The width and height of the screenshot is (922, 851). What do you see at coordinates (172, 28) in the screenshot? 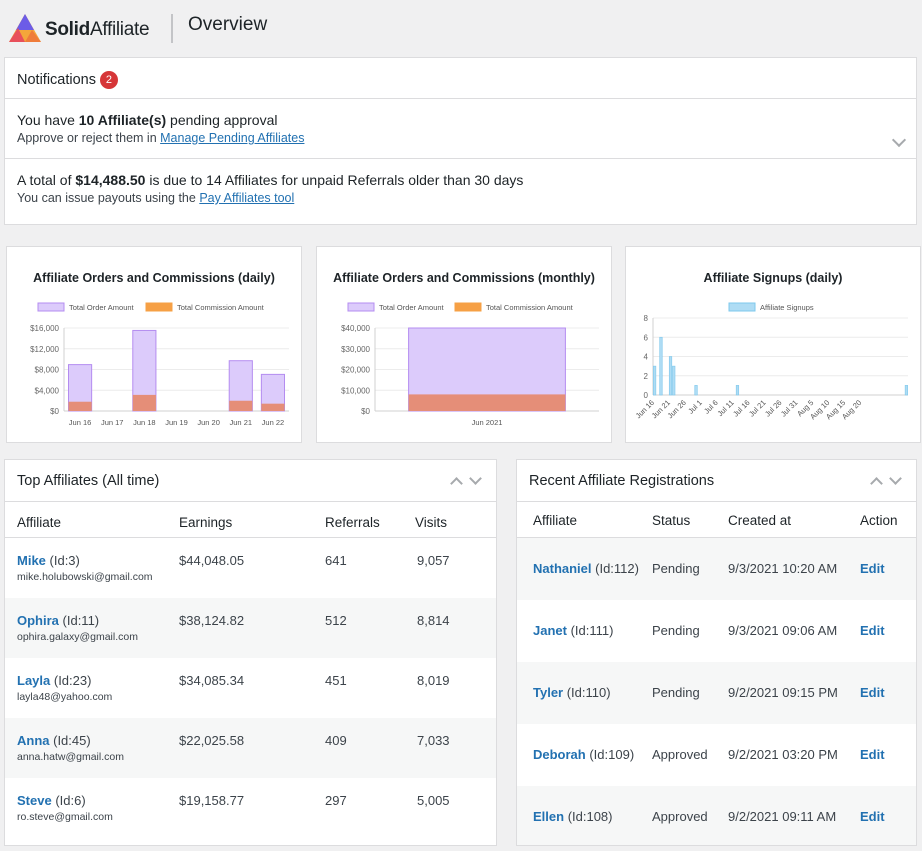
I see `header-divider` at bounding box center [172, 28].